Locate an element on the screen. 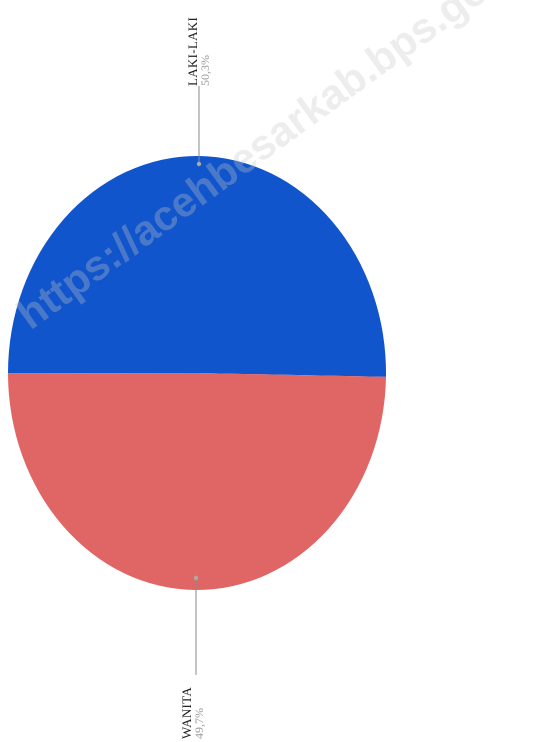 This screenshot has height=742, width=534. slice-value-wanita: 49,7% is located at coordinates (199, 723).